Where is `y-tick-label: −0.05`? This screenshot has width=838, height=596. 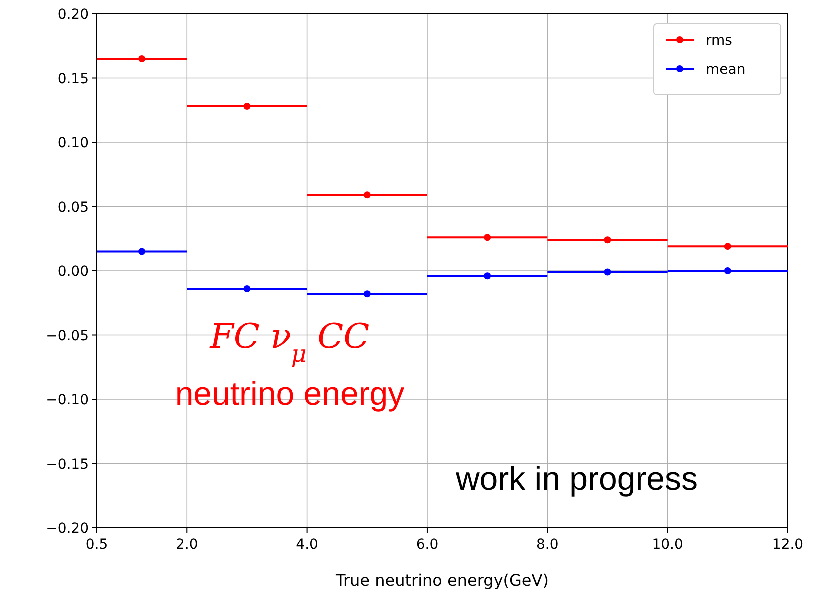
y-tick-label: −0.05 is located at coordinates (67, 336).